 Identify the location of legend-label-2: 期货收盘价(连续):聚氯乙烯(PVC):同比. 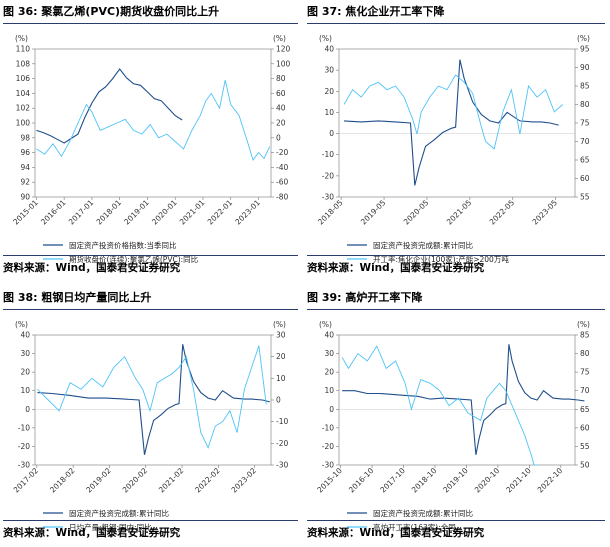
(134, 259).